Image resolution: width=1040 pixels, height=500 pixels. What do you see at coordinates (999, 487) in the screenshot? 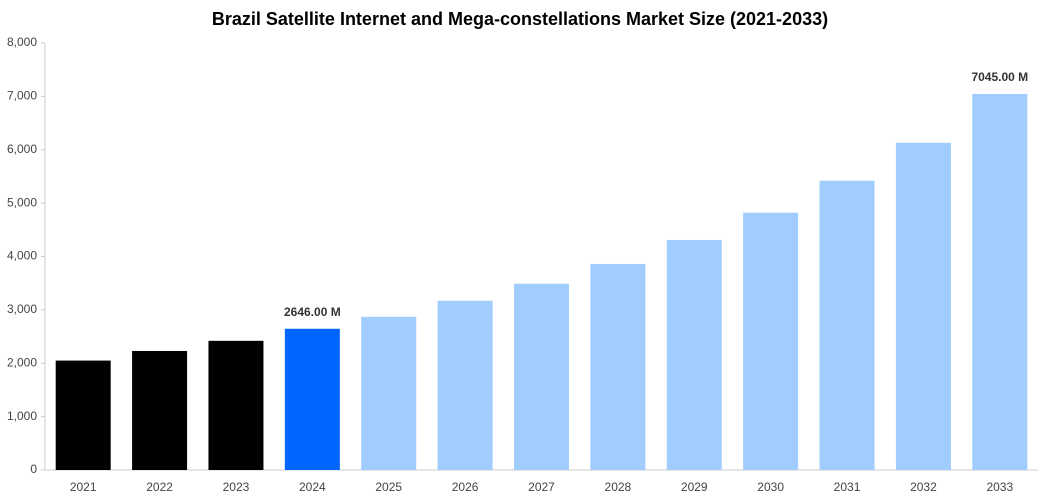
I see `x-tick-label: 2033` at bounding box center [999, 487].